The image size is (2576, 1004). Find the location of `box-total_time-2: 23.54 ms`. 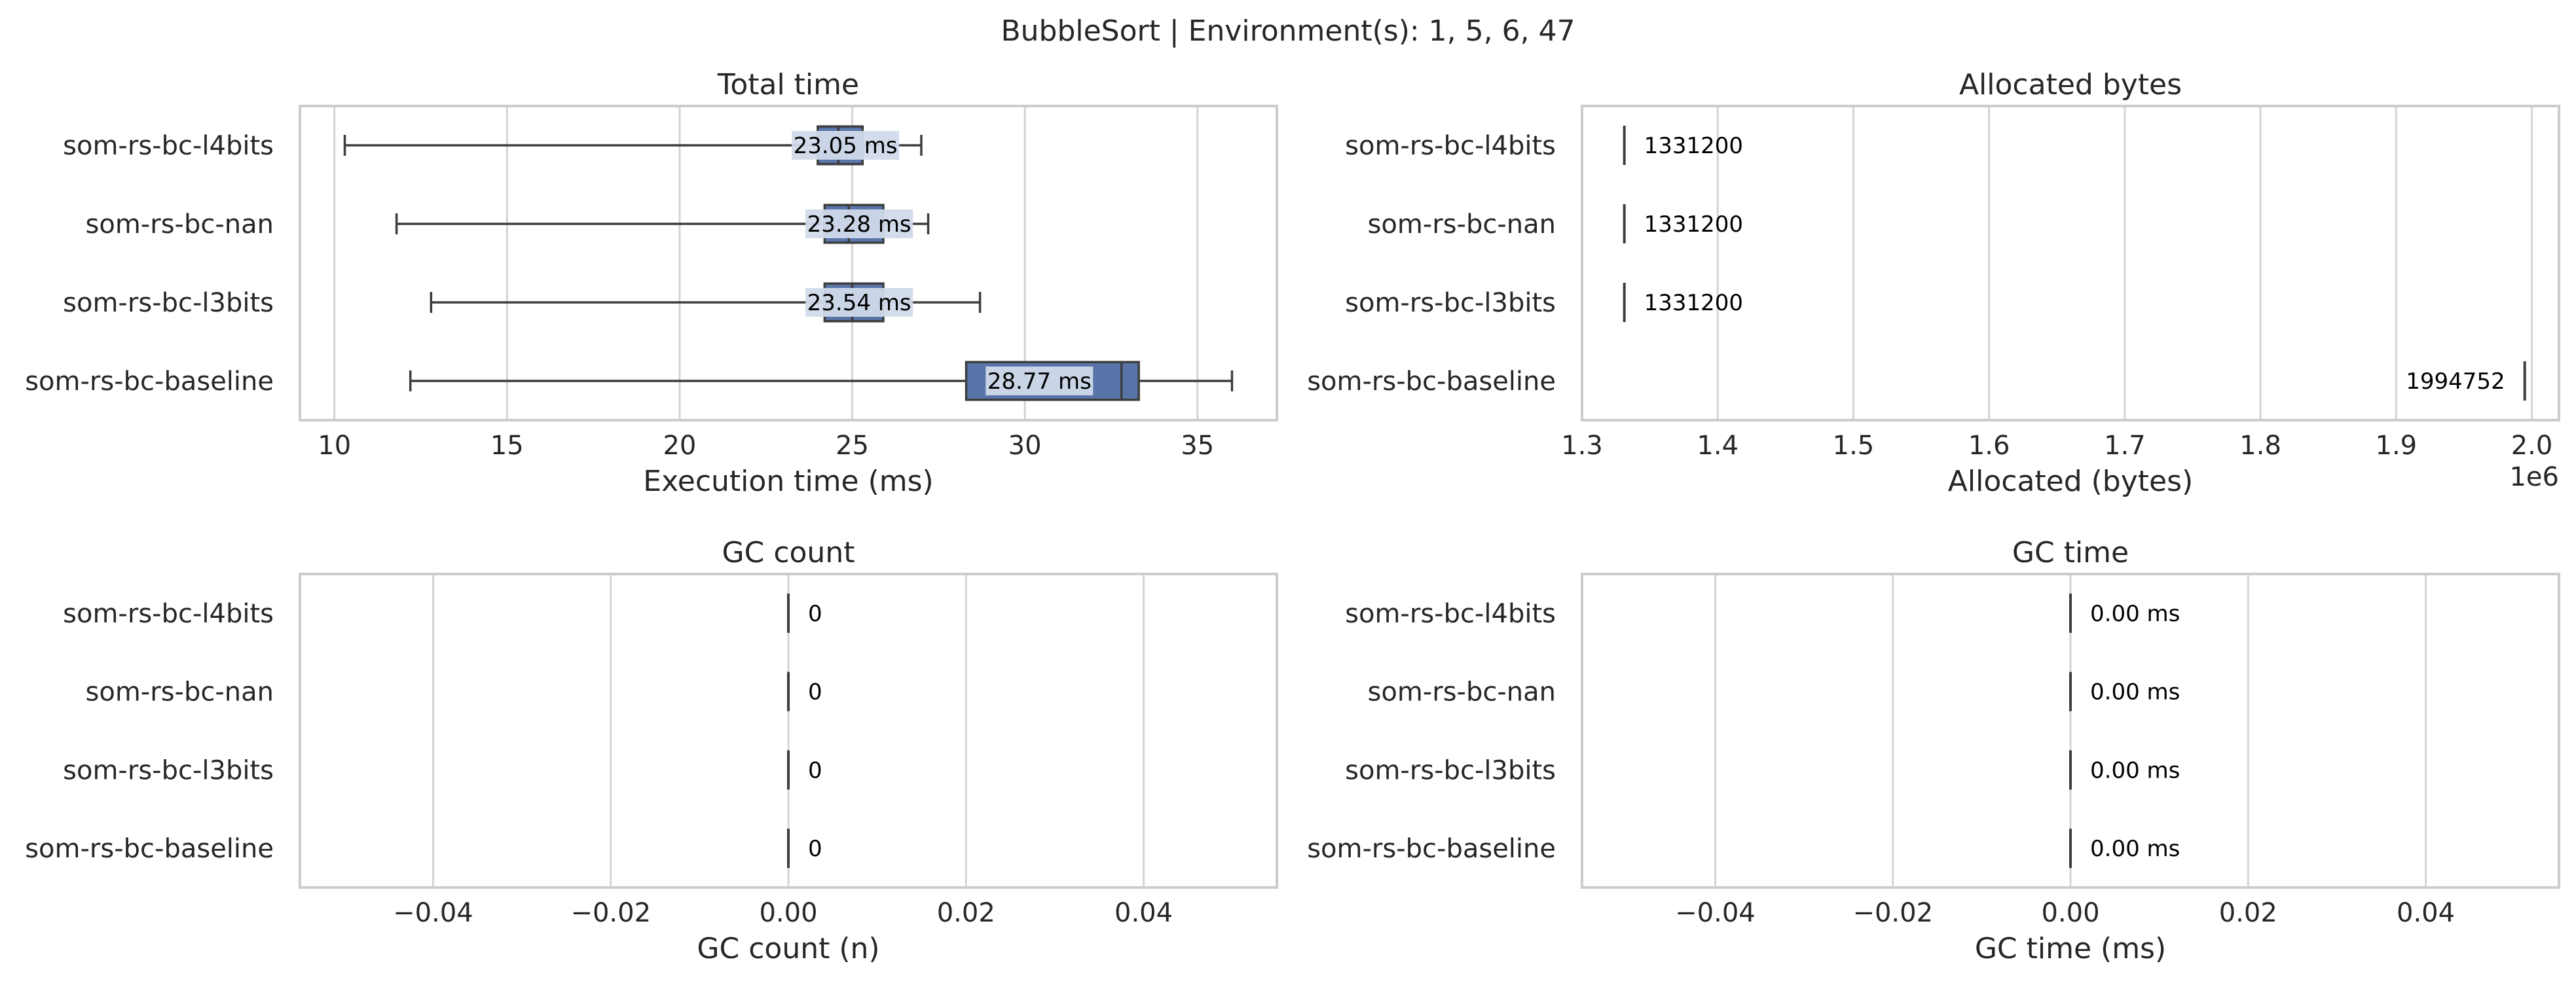

box-total_time-2: 23.54 ms is located at coordinates (706, 303).